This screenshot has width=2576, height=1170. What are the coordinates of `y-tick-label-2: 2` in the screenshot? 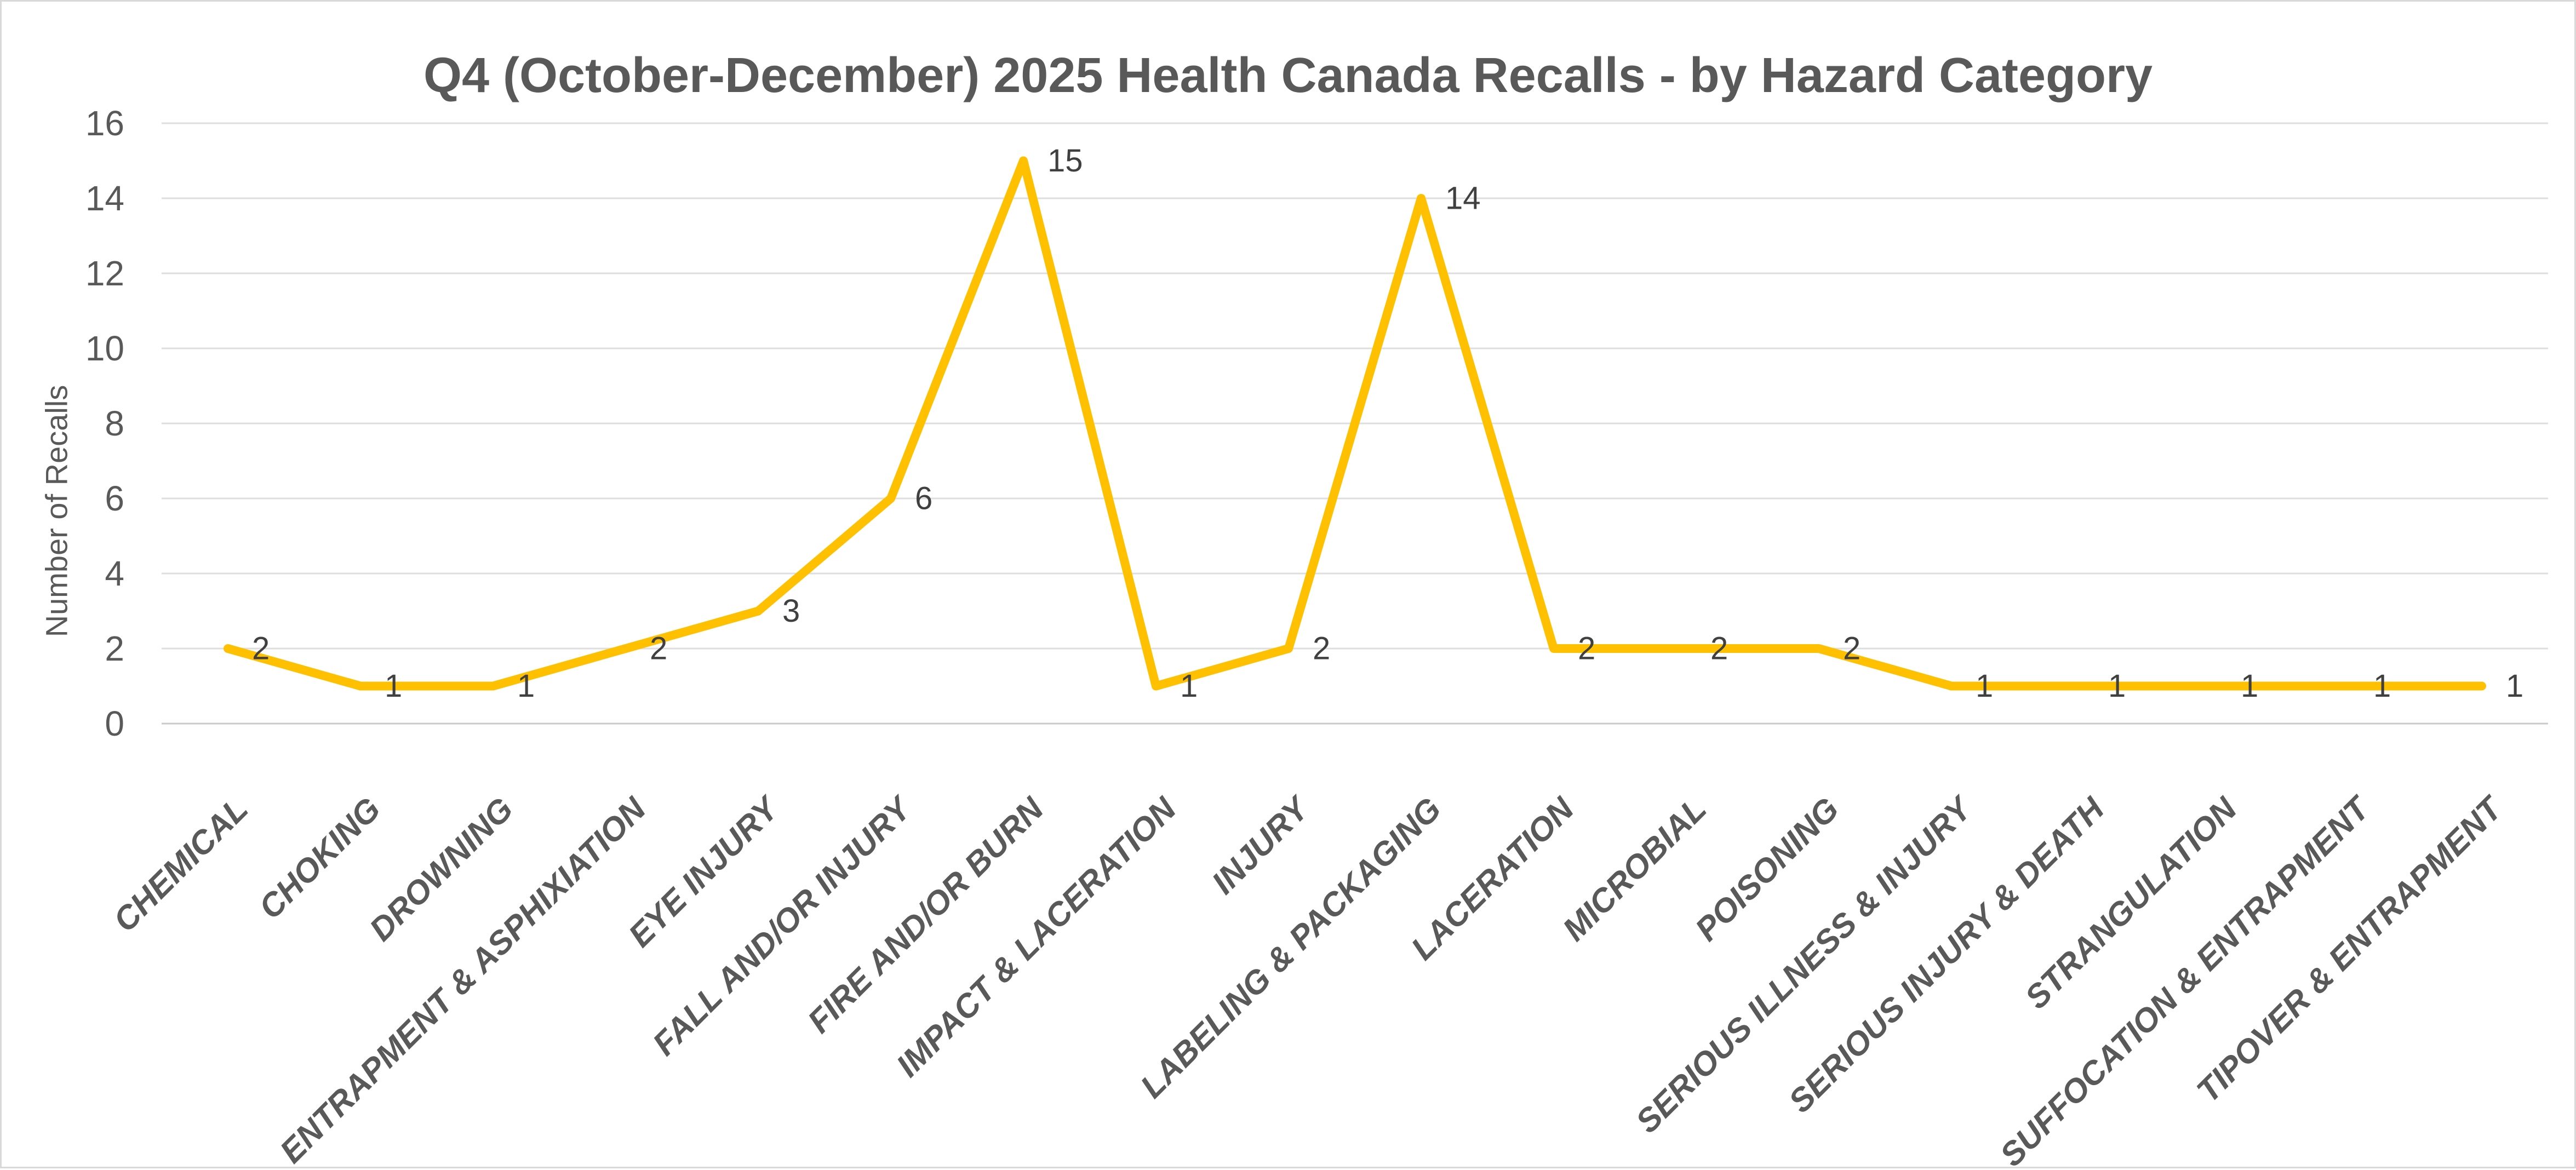 It's located at (114, 648).